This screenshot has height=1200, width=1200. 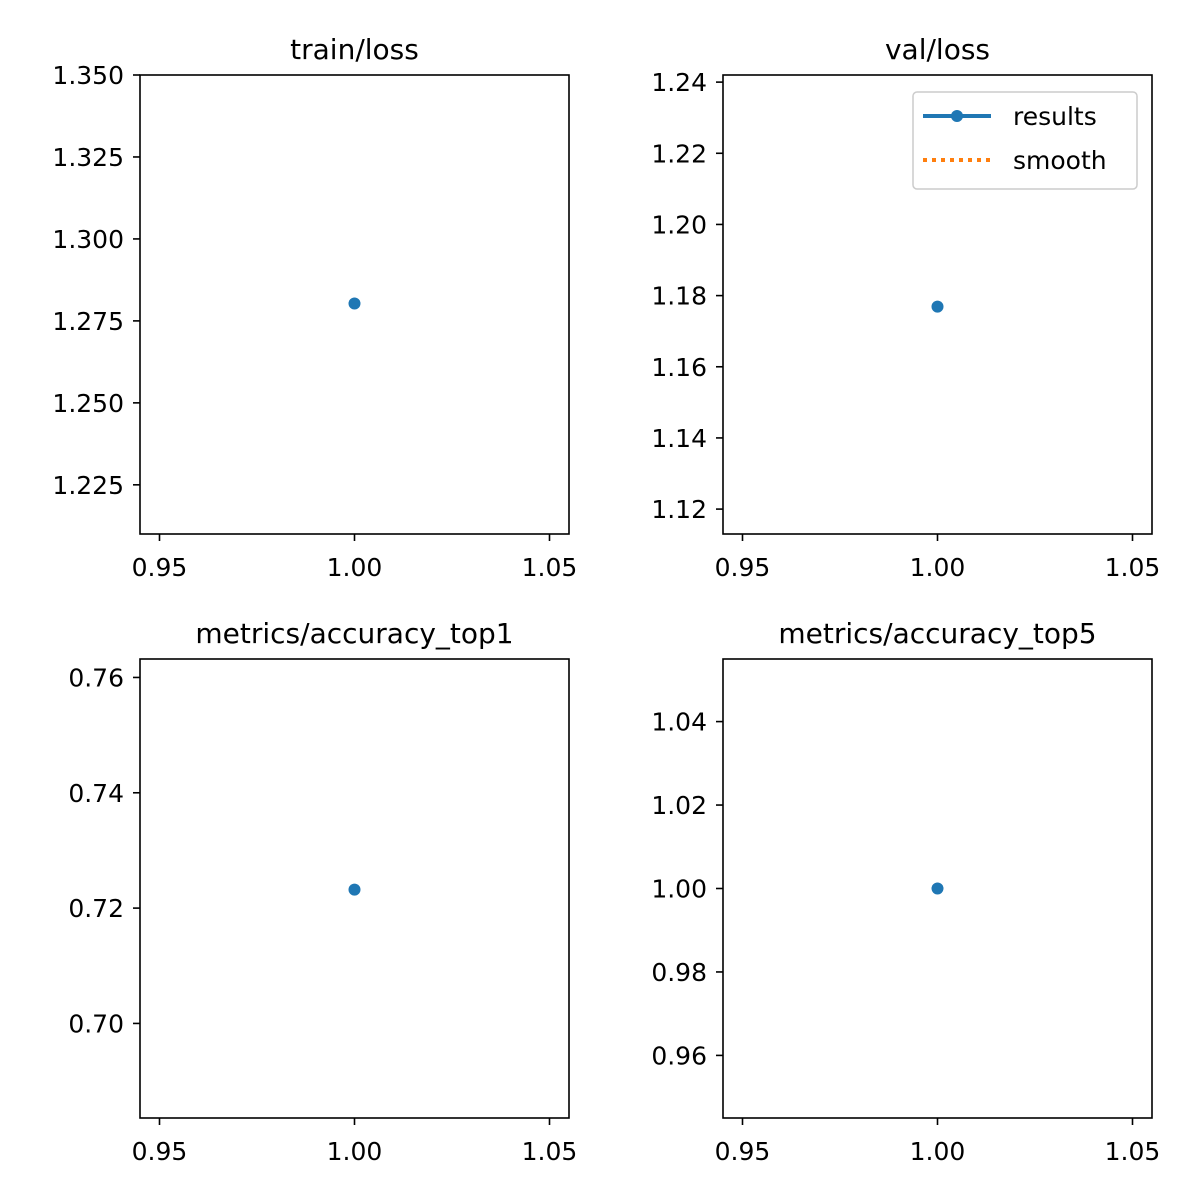 I want to click on y-tick-label: 1.02, so click(x=679, y=805).